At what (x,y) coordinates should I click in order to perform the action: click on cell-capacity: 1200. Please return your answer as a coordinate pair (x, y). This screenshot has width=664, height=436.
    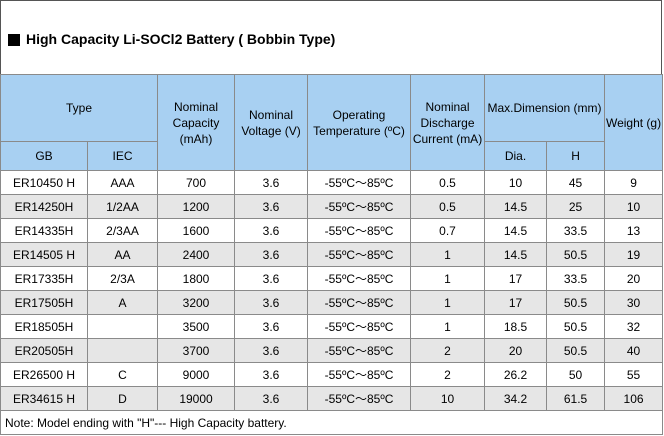
    Looking at the image, I should click on (196, 206).